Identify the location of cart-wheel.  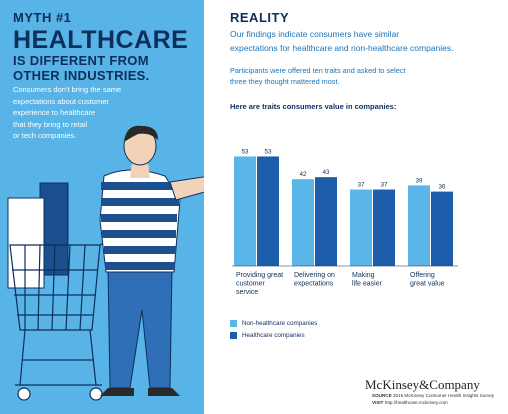
(24, 394).